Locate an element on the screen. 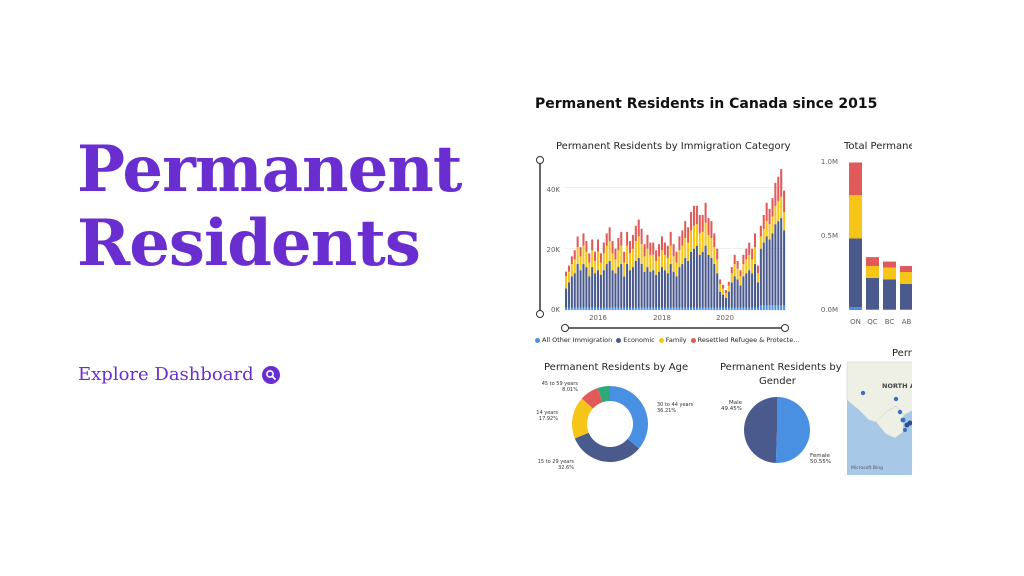  map-marker is located at coordinates (896, 399).